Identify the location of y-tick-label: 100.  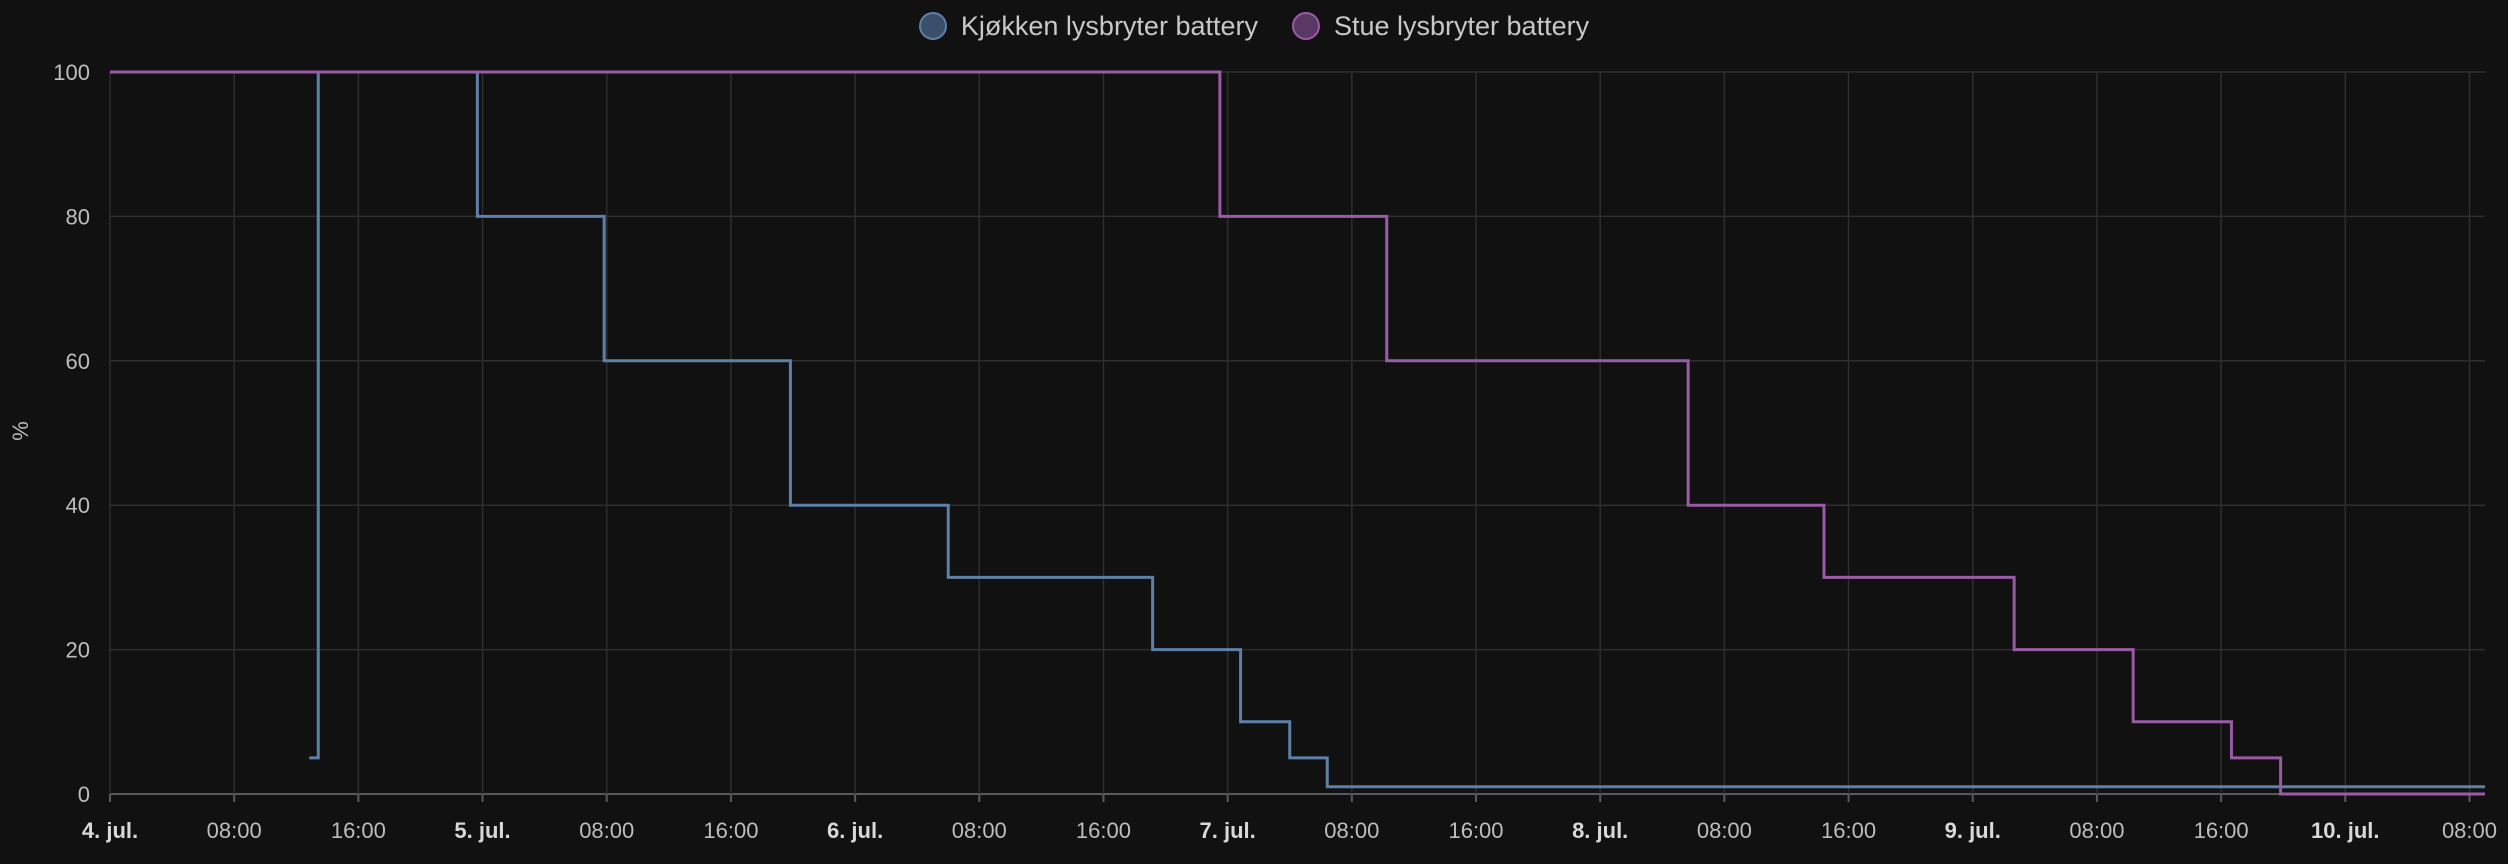
(71, 72).